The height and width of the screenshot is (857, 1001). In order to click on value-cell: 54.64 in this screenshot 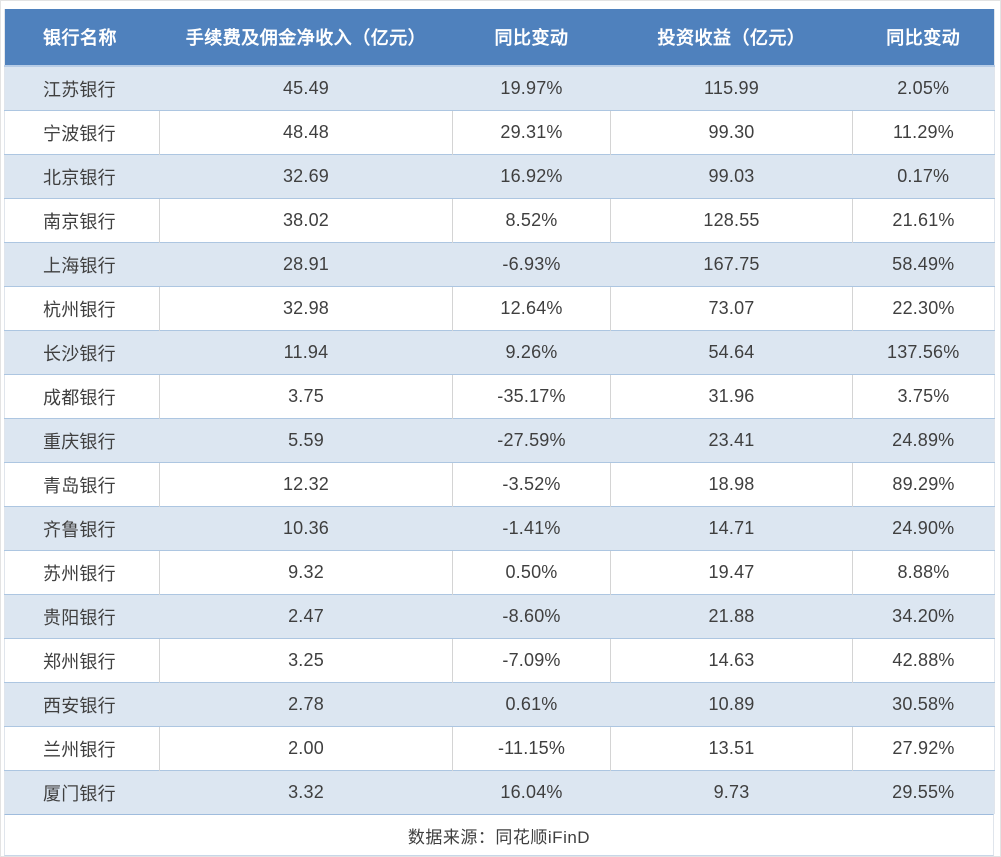, I will do `click(731, 352)`.